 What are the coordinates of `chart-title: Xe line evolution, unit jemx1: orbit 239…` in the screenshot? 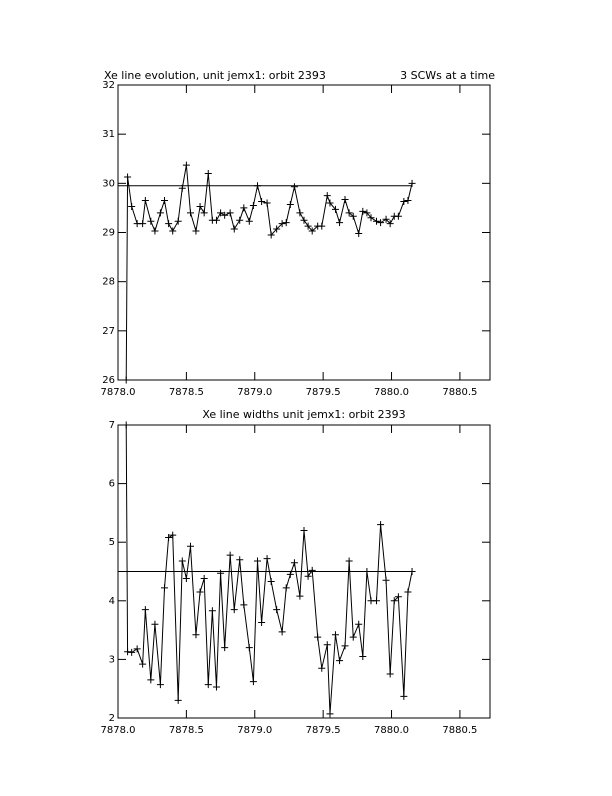 It's located at (215, 75).